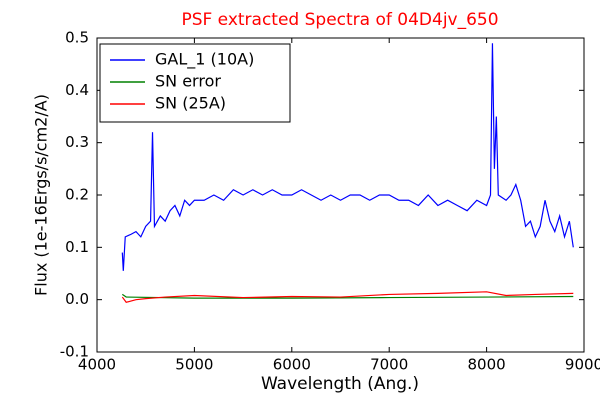  Describe the element at coordinates (339, 20) in the screenshot. I see `chart-title: PSF extracted Spectra of 04D4jv_650` at that location.